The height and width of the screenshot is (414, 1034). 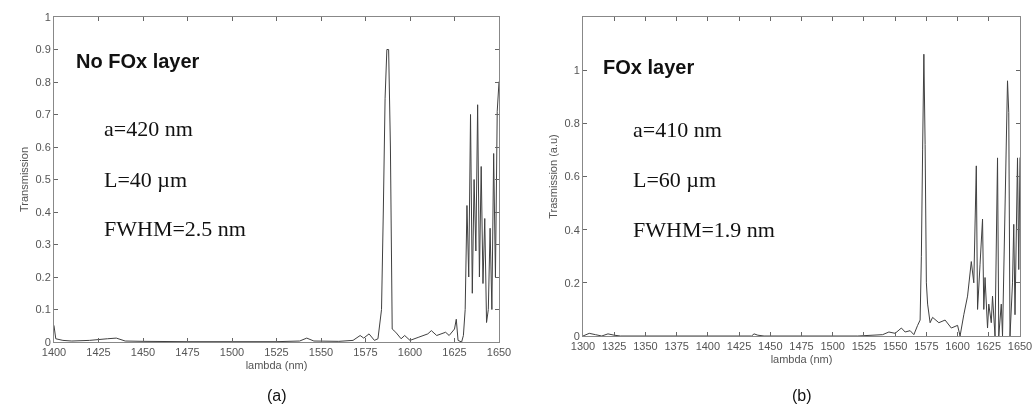 I want to click on text: (a), so click(x=277, y=395).